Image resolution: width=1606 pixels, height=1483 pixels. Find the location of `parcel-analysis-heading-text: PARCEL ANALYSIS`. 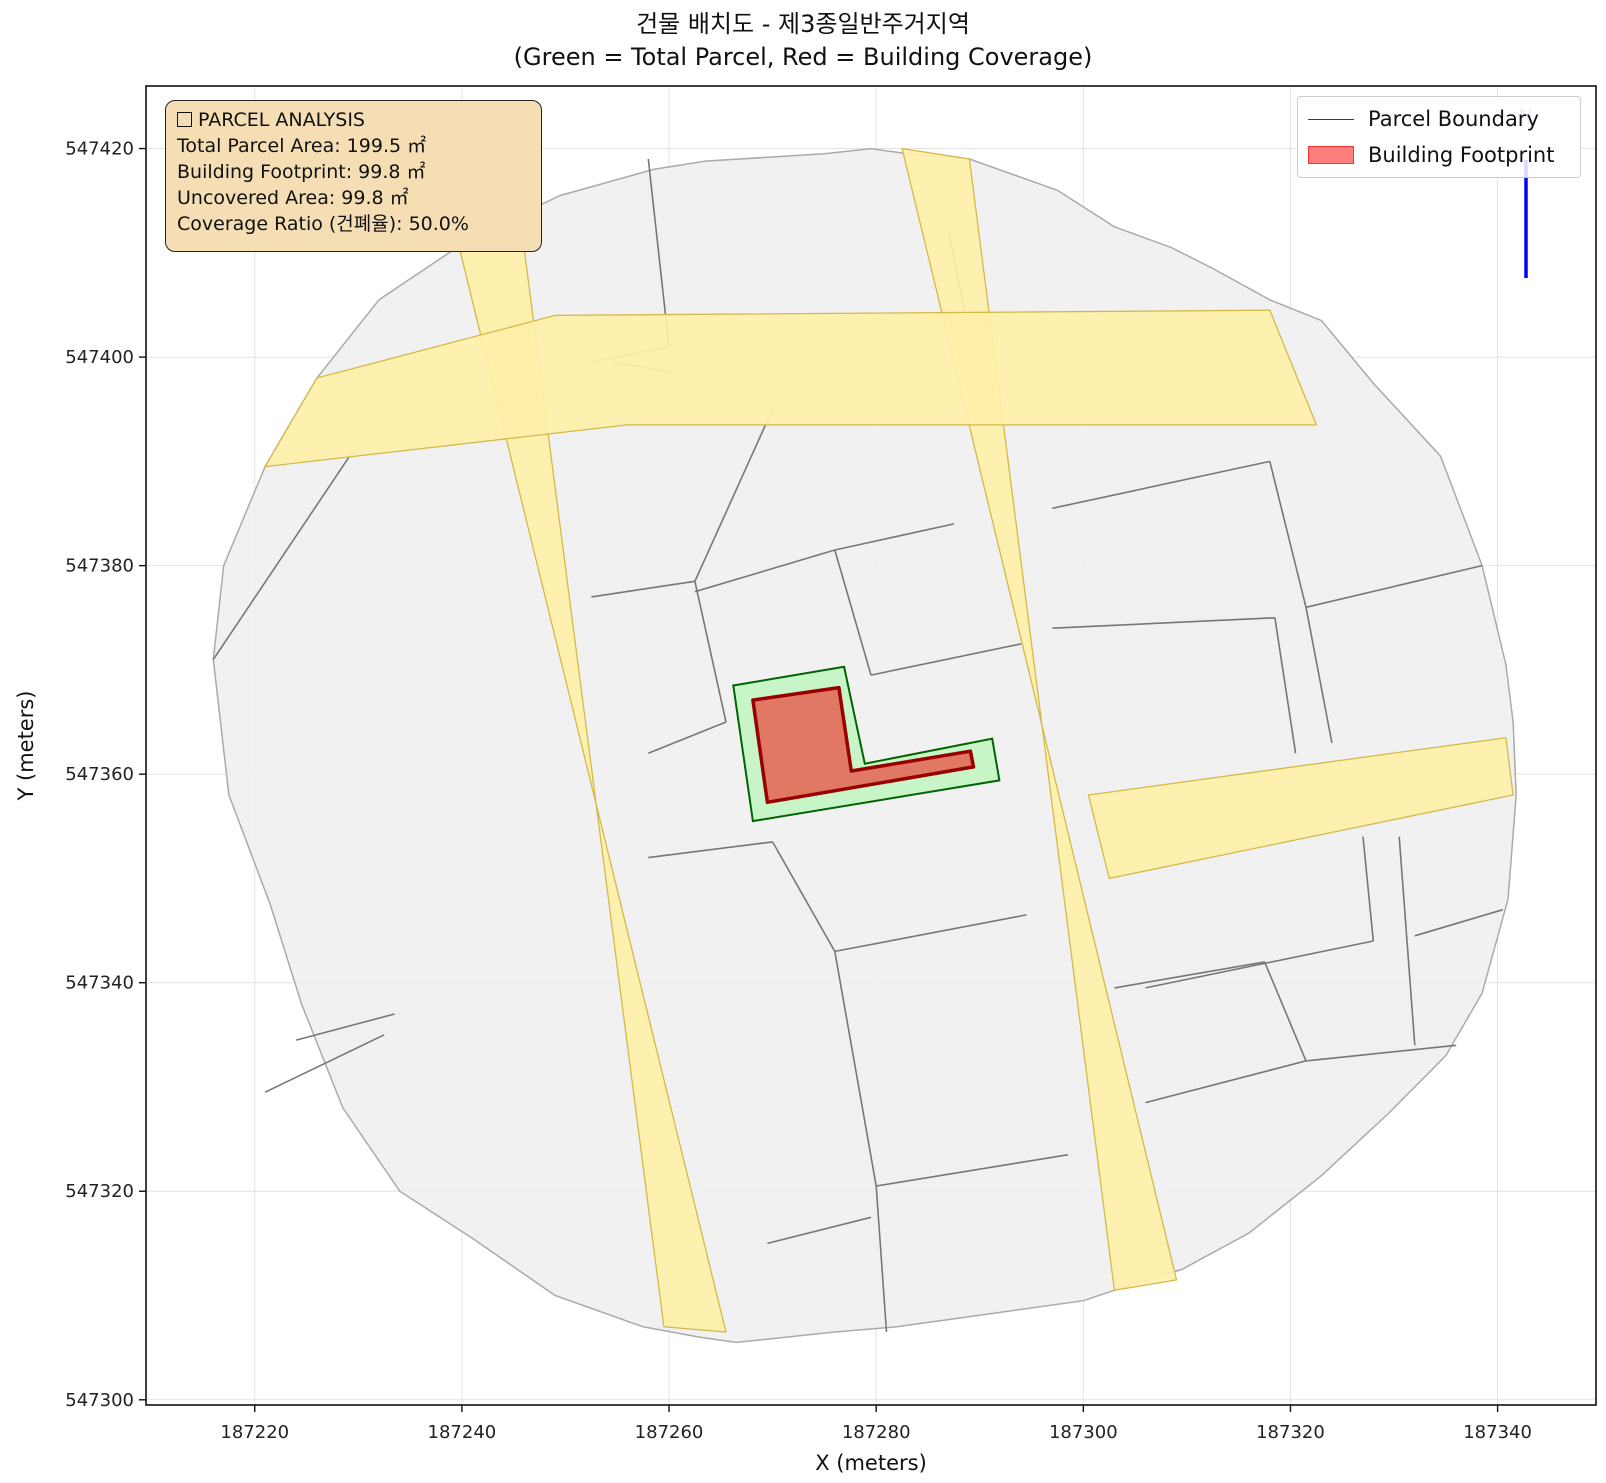

parcel-analysis-heading-text: PARCEL ANALYSIS is located at coordinates (281, 120).